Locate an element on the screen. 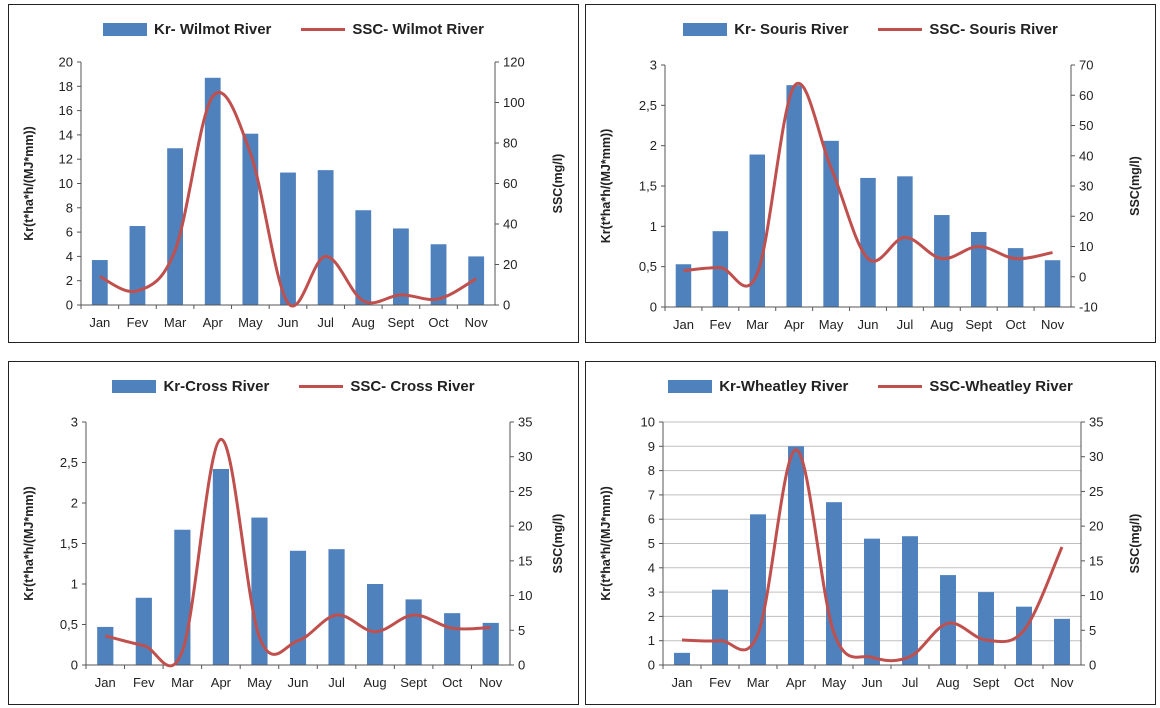 This screenshot has height=708, width=1160. y-tick-label: 16 is located at coordinates (66, 110).